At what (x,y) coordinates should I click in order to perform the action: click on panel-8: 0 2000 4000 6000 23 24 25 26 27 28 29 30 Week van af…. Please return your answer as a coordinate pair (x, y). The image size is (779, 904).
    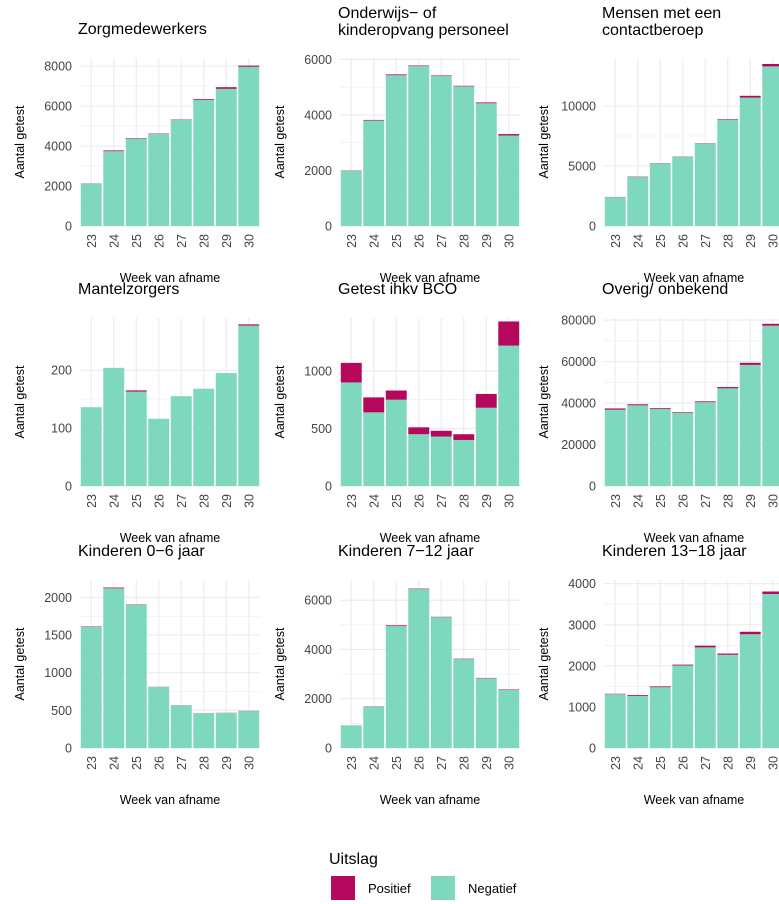
    Looking at the image, I should click on (396, 675).